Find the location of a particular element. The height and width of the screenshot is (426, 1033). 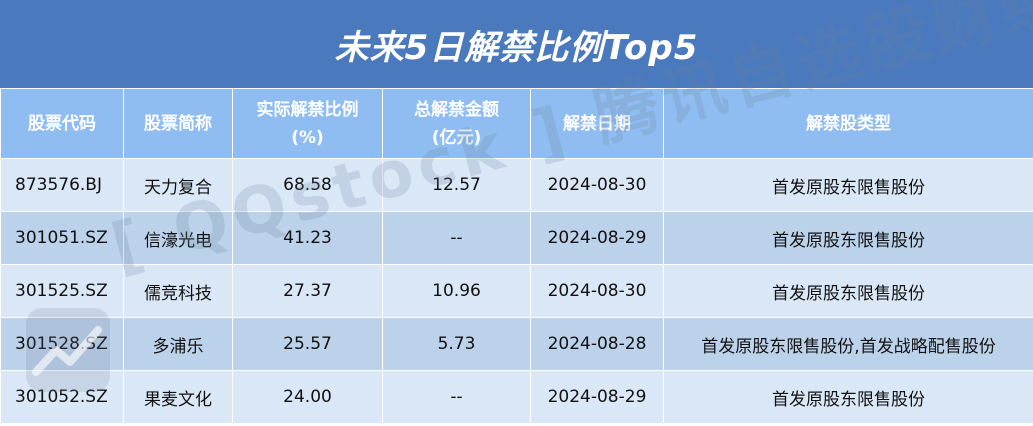

cell-stock-code: 301528.SZ is located at coordinates (62, 344).